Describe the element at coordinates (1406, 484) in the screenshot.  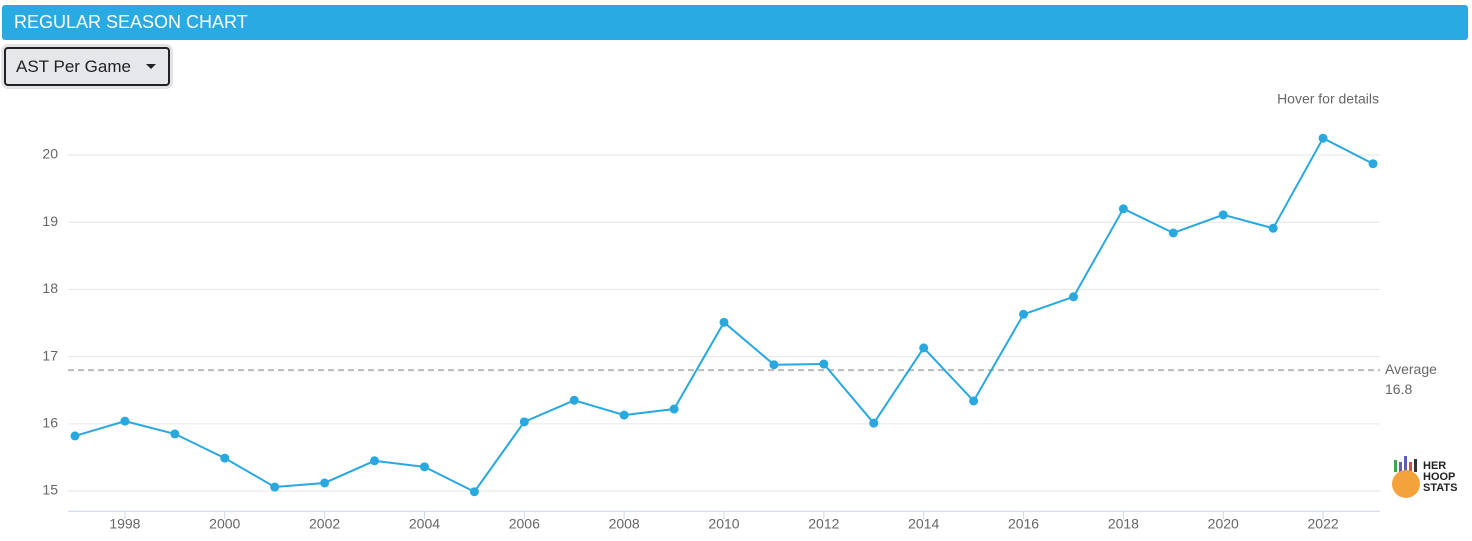
I see `logo-ball` at that location.